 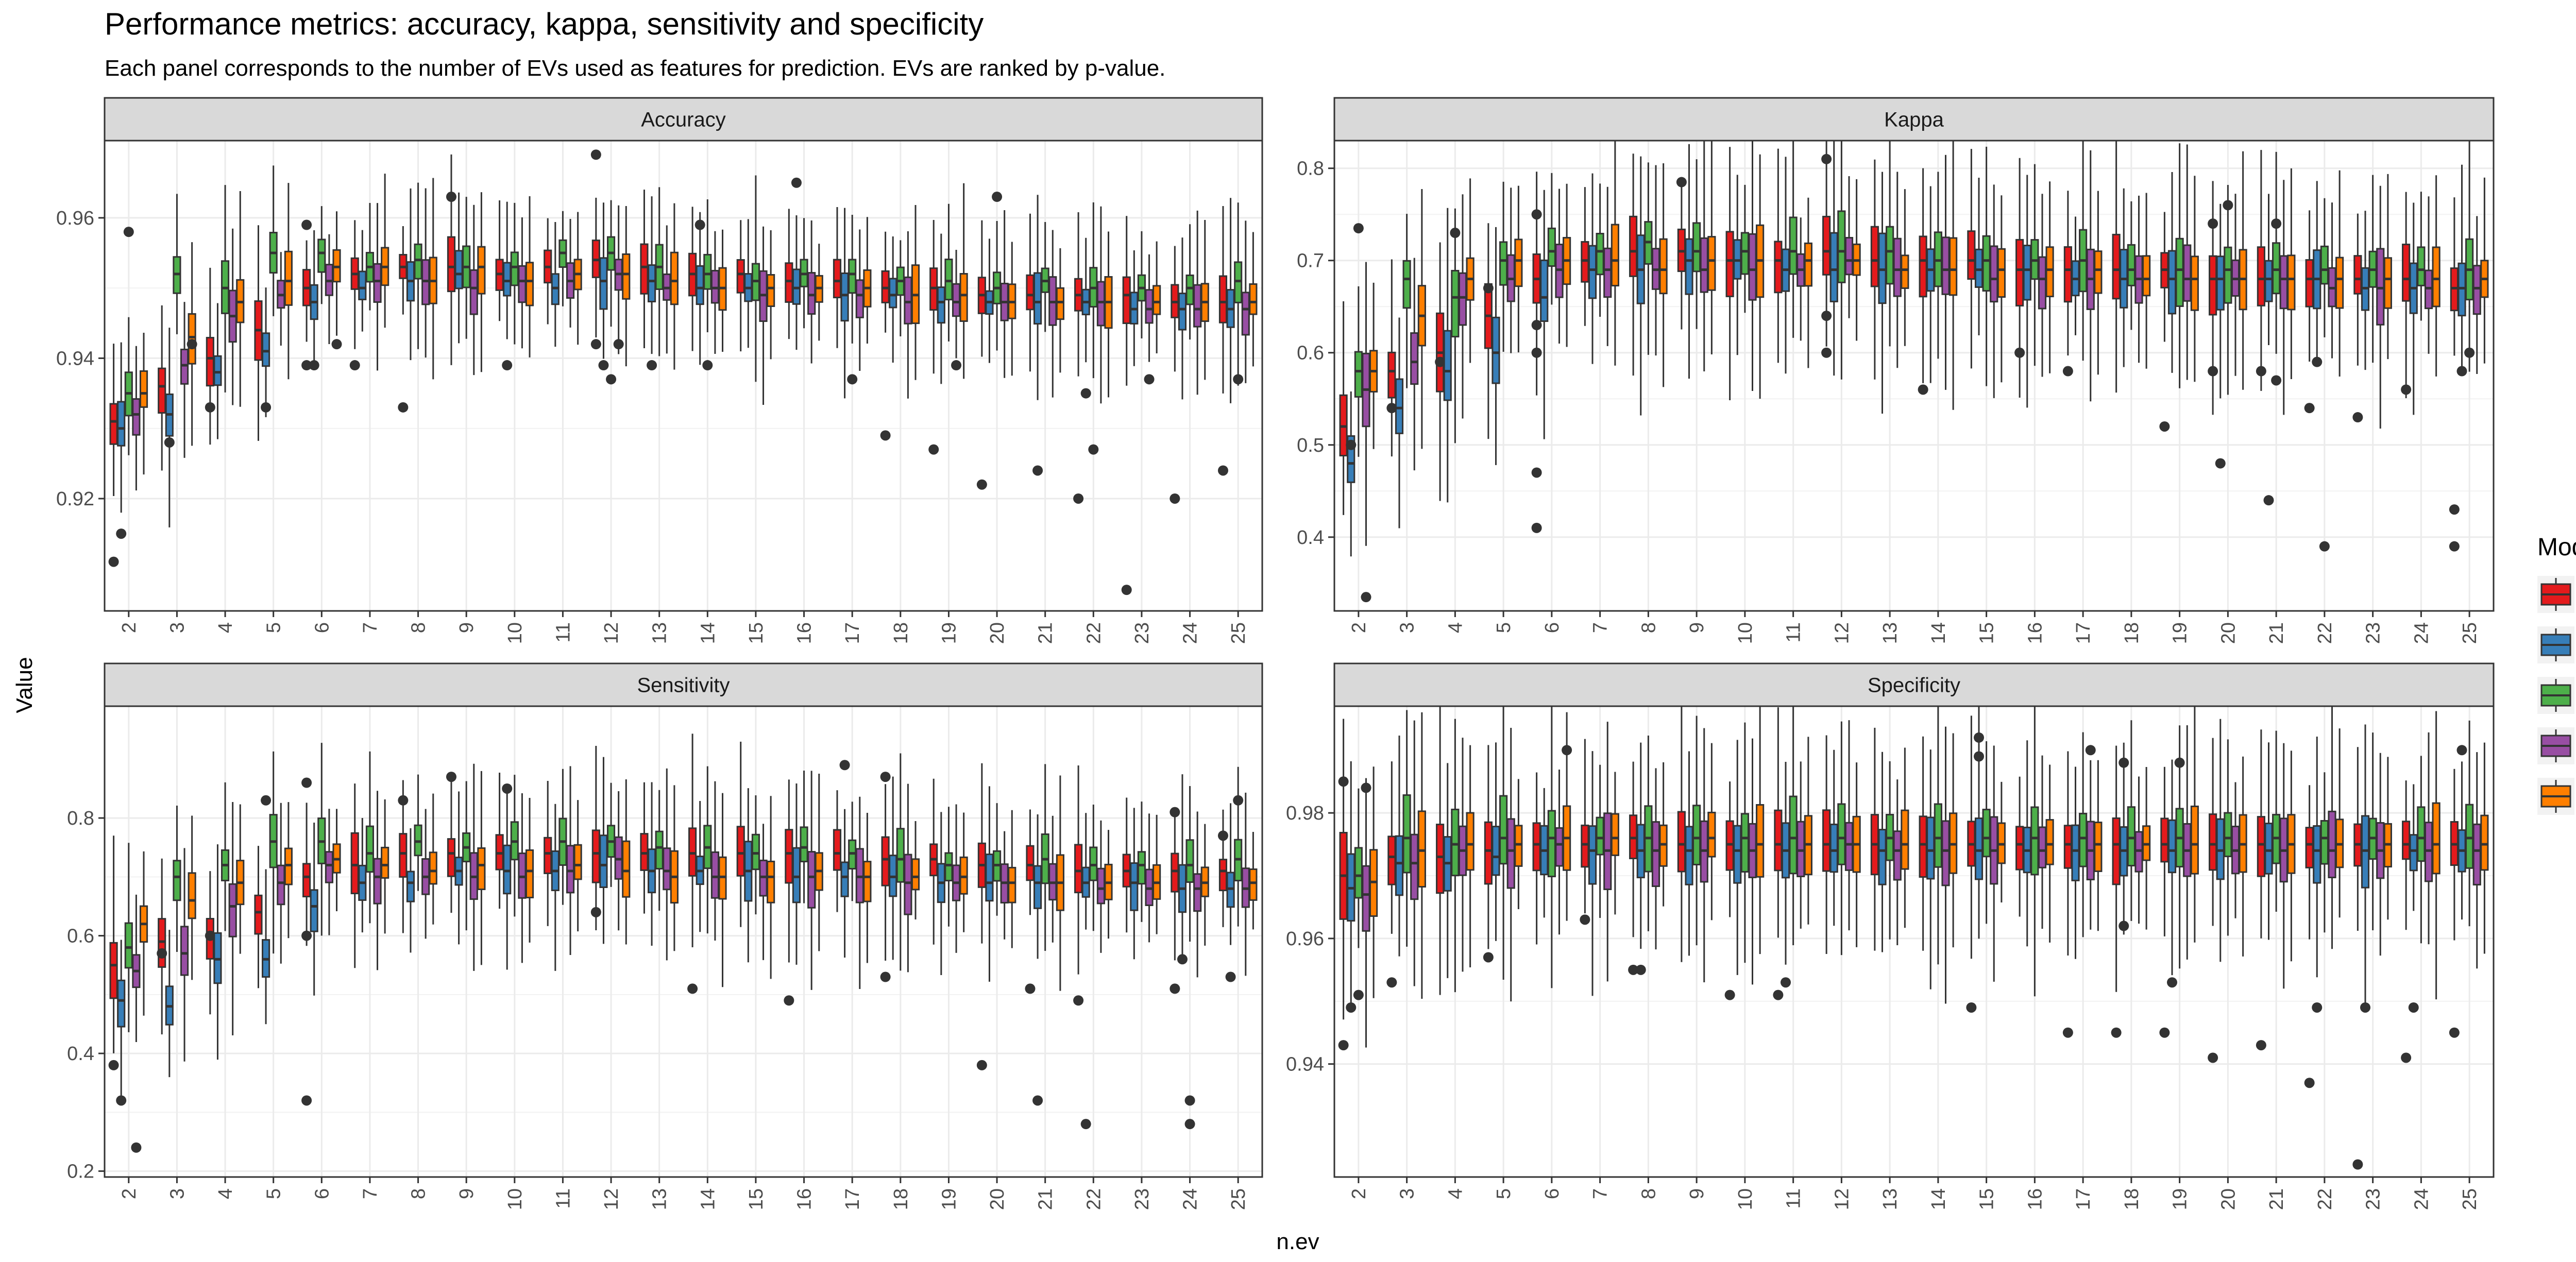 I want to click on x-tick-label: 16, so click(x=2035, y=1199).